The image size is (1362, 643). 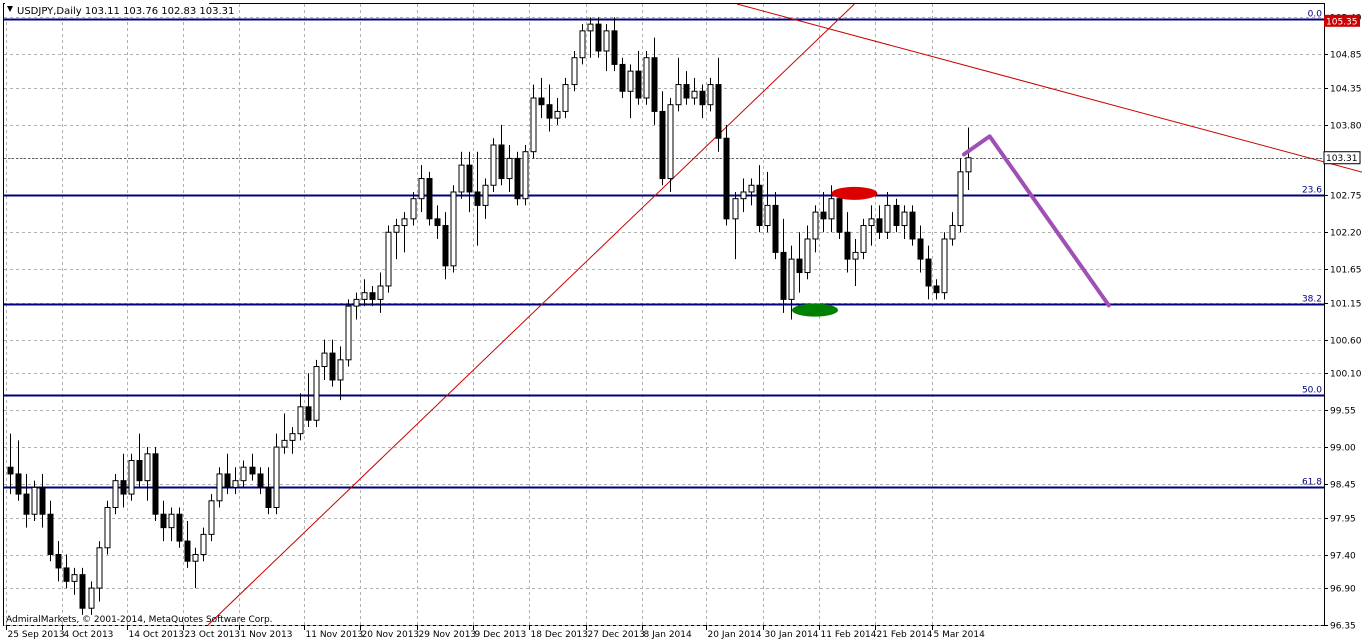 I want to click on y-tick-label: 102.20, so click(x=1346, y=234).